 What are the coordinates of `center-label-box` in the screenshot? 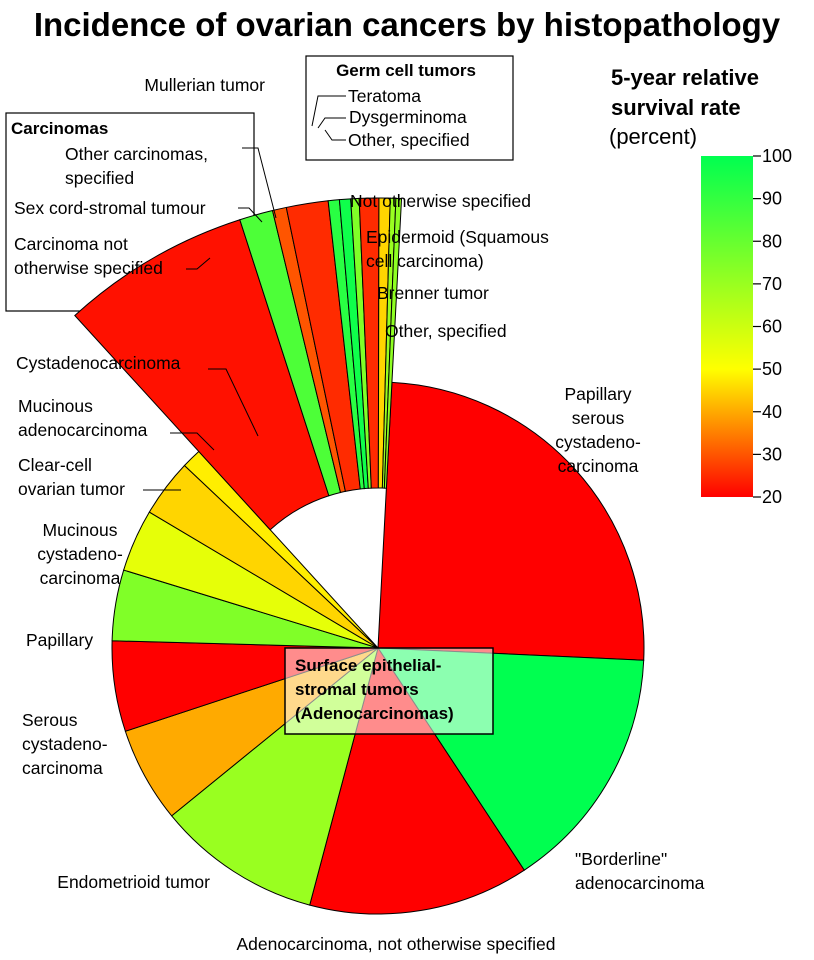 It's located at (389, 691).